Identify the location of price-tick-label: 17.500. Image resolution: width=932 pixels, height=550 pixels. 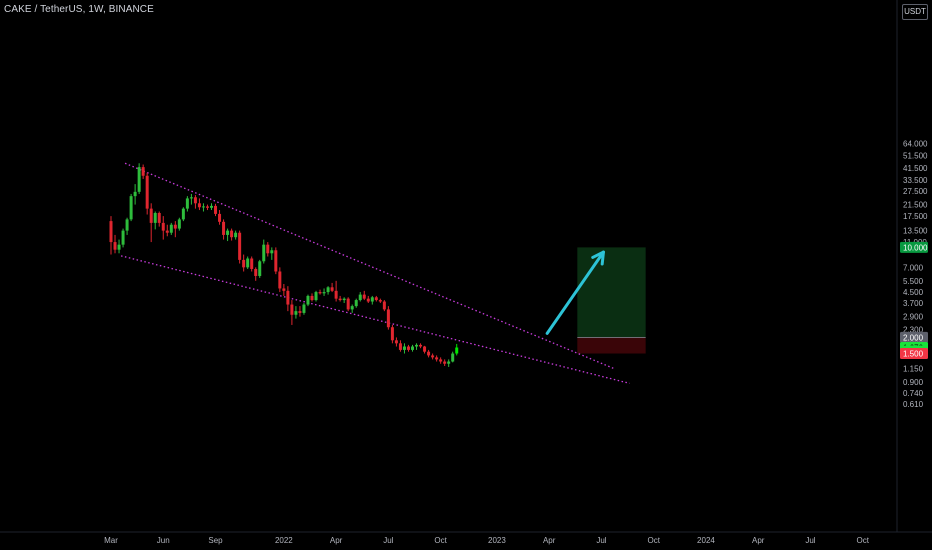
(915, 216).